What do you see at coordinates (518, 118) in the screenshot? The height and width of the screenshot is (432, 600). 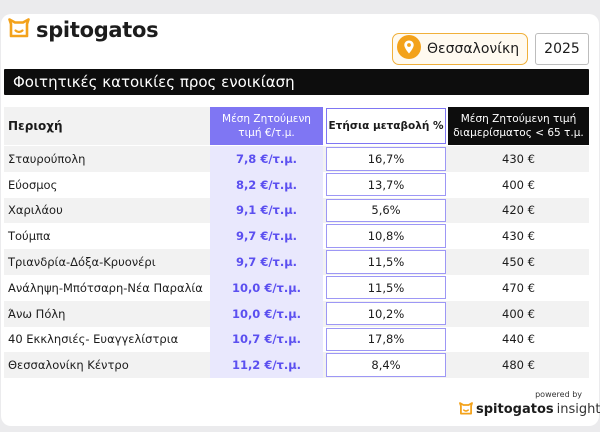 I see `header-apt-line1: Μέση Ζητούμενη τιμή` at bounding box center [518, 118].